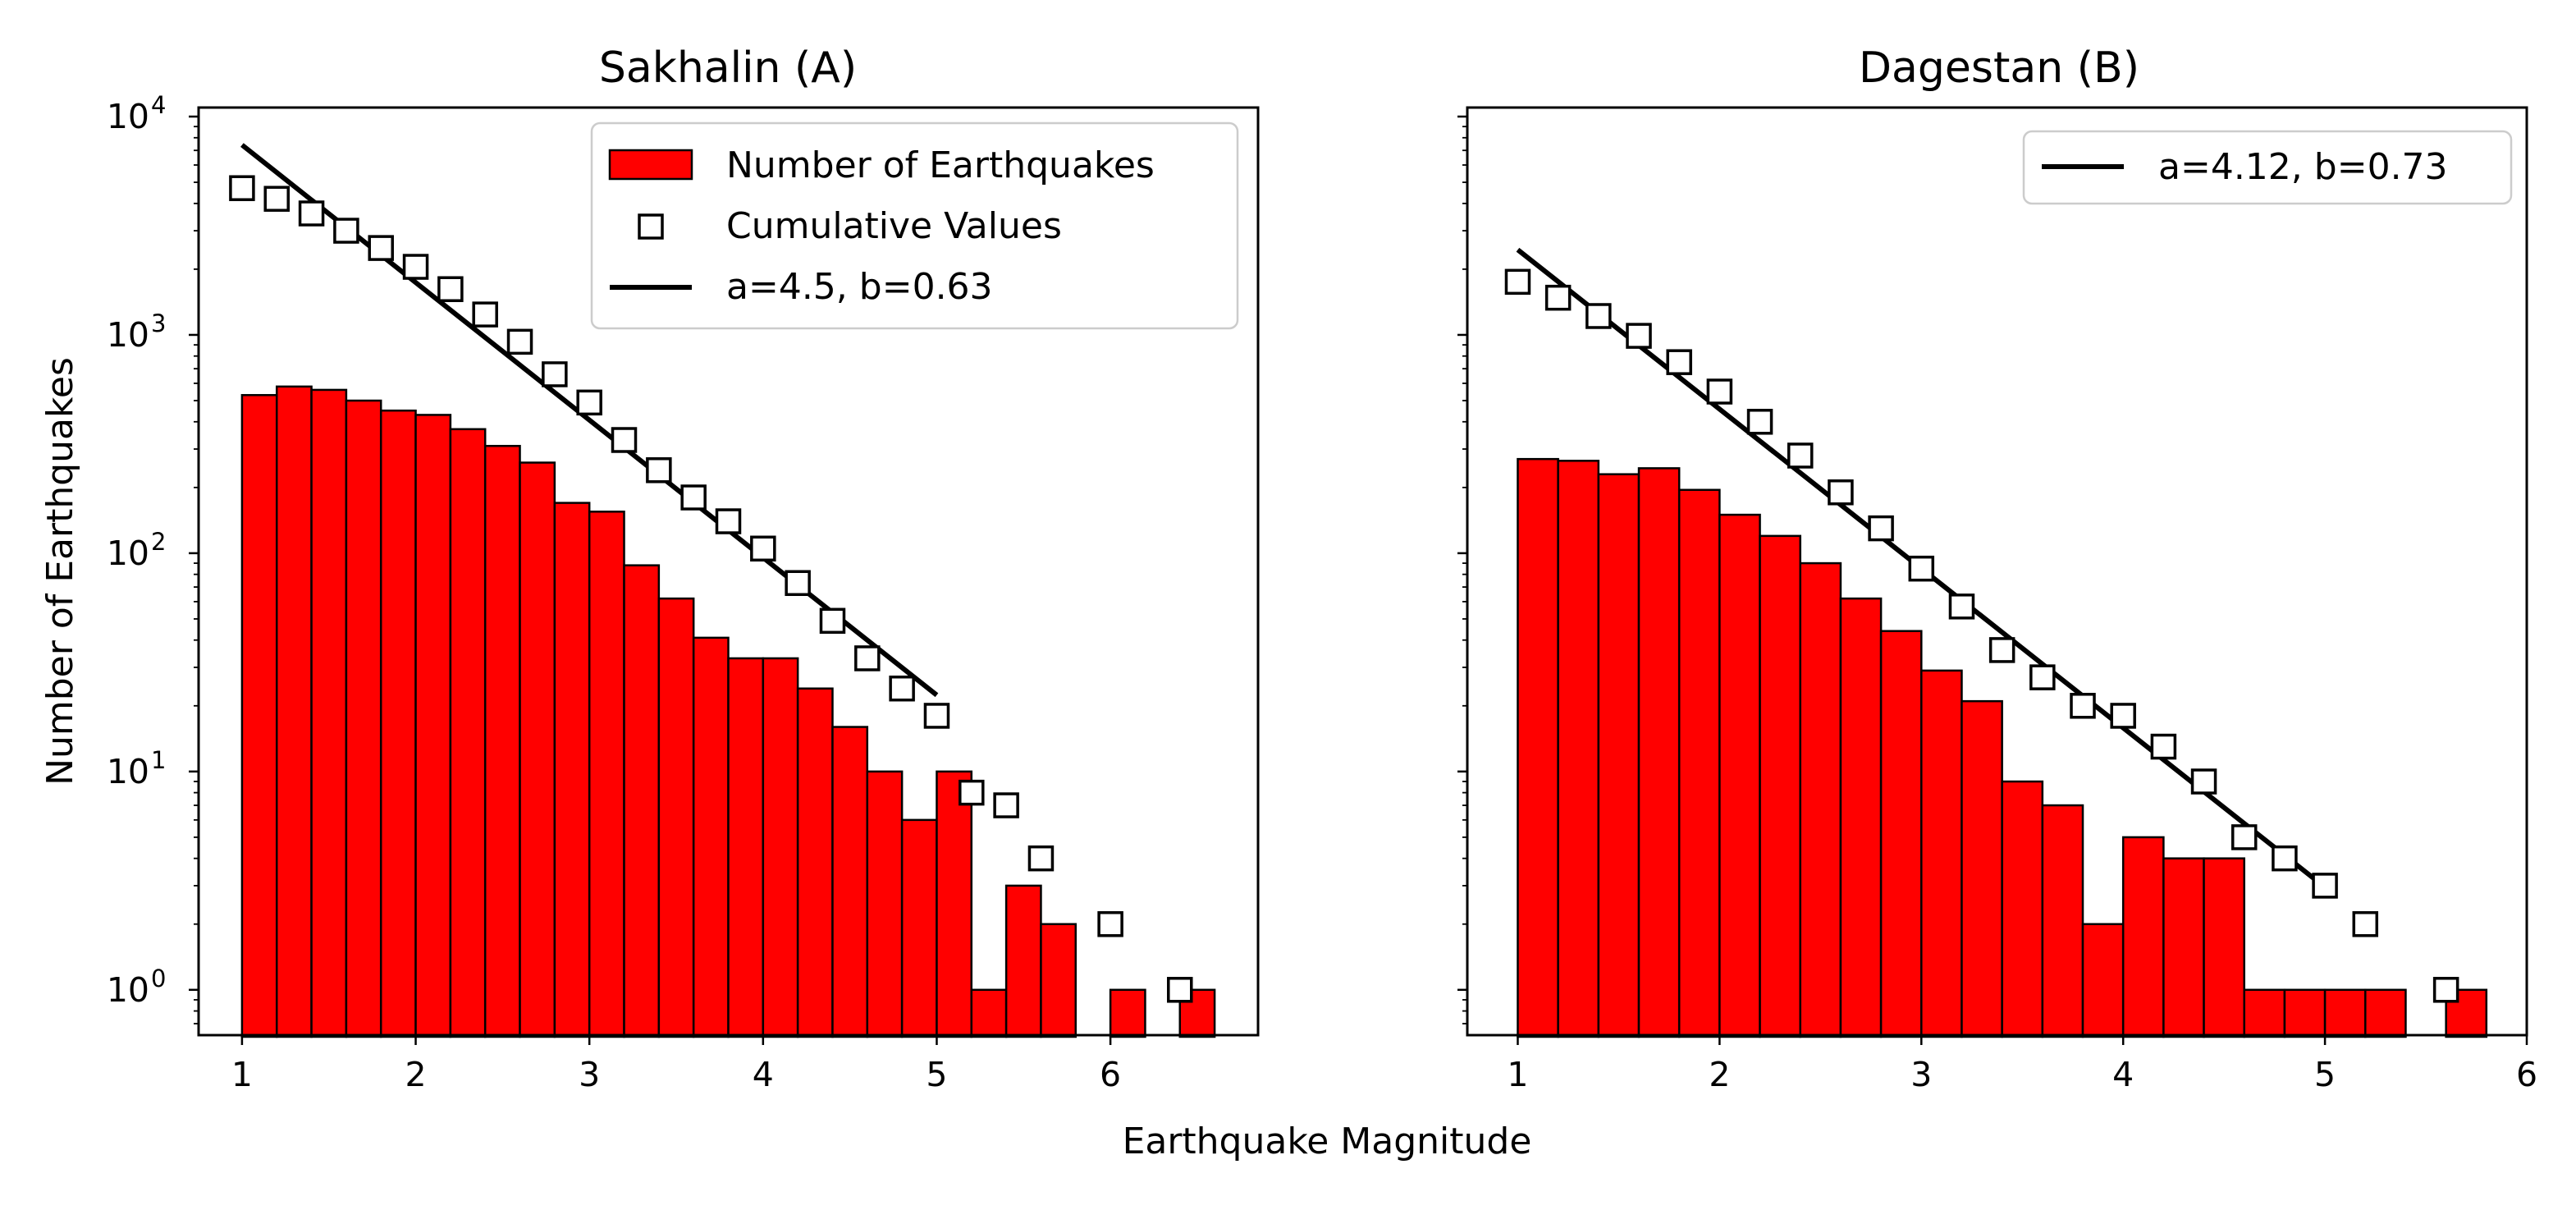 The width and height of the screenshot is (2576, 1210). I want to click on y-tick-exponent: 4, so click(158, 105).